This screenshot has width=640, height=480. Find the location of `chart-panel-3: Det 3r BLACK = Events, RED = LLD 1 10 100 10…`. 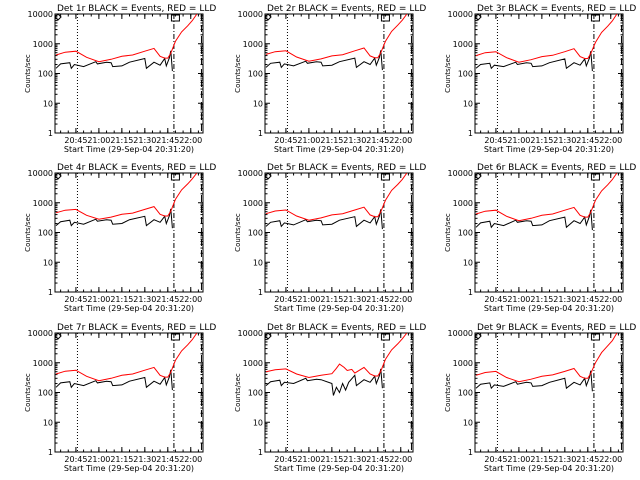

chart-panel-3: Det 3r BLACK = Events, RED = LLD 1 10 100 10… is located at coordinates (540, 79).